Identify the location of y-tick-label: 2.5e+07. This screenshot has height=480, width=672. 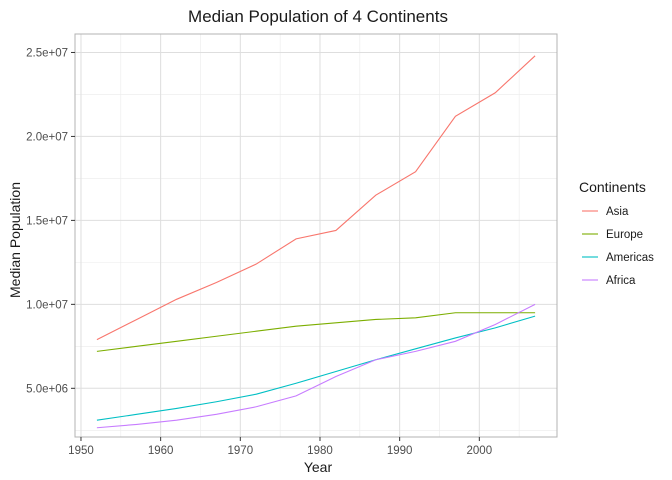
(47, 53).